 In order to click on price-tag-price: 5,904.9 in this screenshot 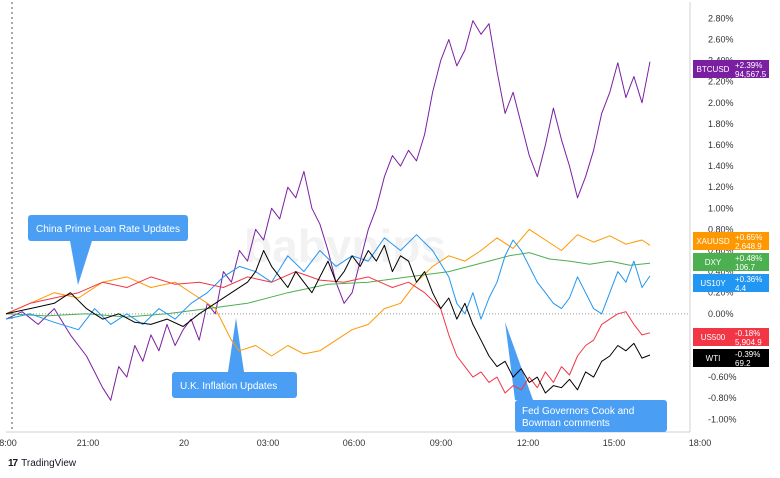, I will do `click(748, 342)`.